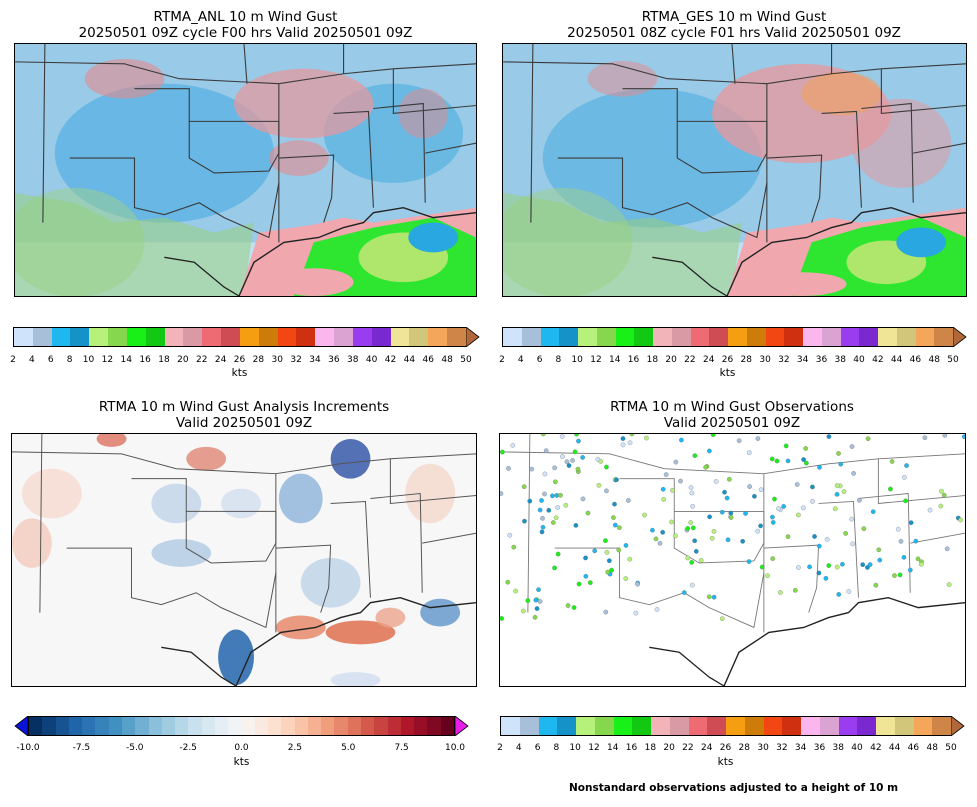 The image size is (977, 807). What do you see at coordinates (596, 360) in the screenshot?
I see `ges-colorbar-tick-label: 12` at bounding box center [596, 360].